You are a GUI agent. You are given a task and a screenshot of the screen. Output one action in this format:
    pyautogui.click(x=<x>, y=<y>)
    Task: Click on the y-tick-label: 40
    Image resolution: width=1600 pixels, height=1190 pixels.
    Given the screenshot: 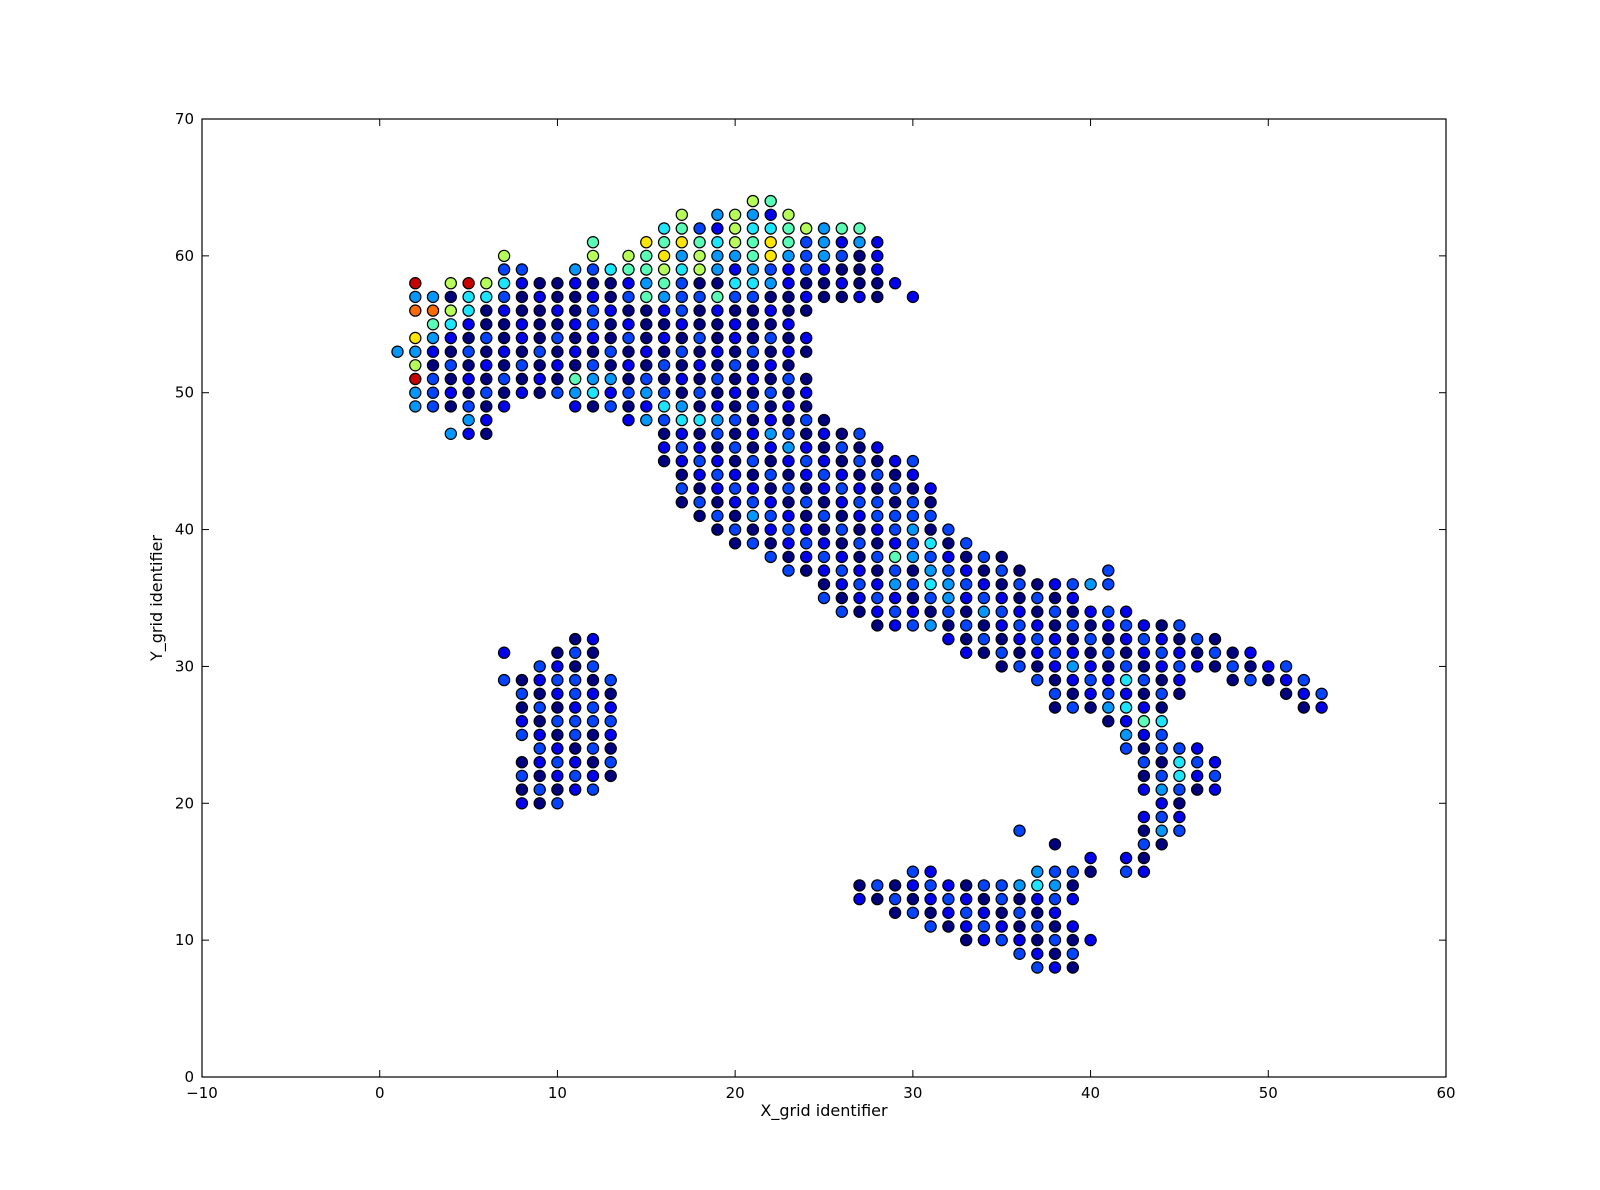 What is the action you would take?
    pyautogui.click(x=184, y=530)
    